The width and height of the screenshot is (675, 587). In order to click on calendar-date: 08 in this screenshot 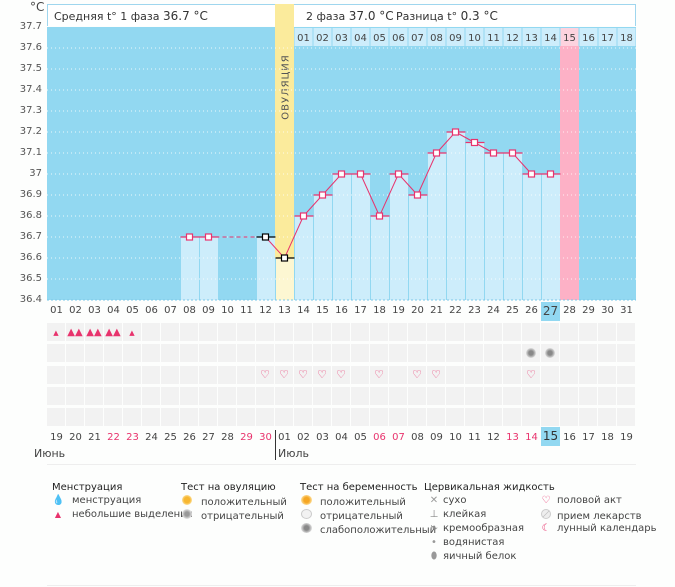, I will do `click(417, 437)`.